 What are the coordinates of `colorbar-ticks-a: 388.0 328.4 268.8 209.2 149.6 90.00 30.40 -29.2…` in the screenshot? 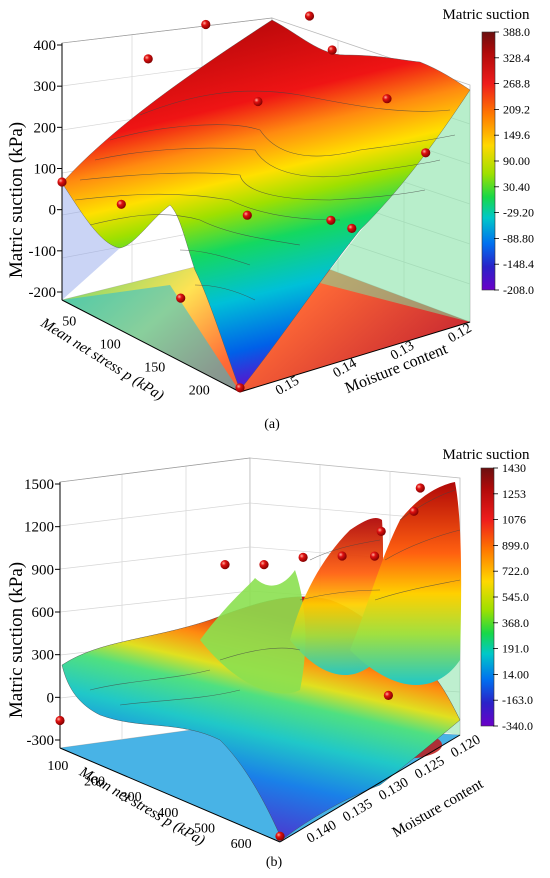 It's located at (514, 161).